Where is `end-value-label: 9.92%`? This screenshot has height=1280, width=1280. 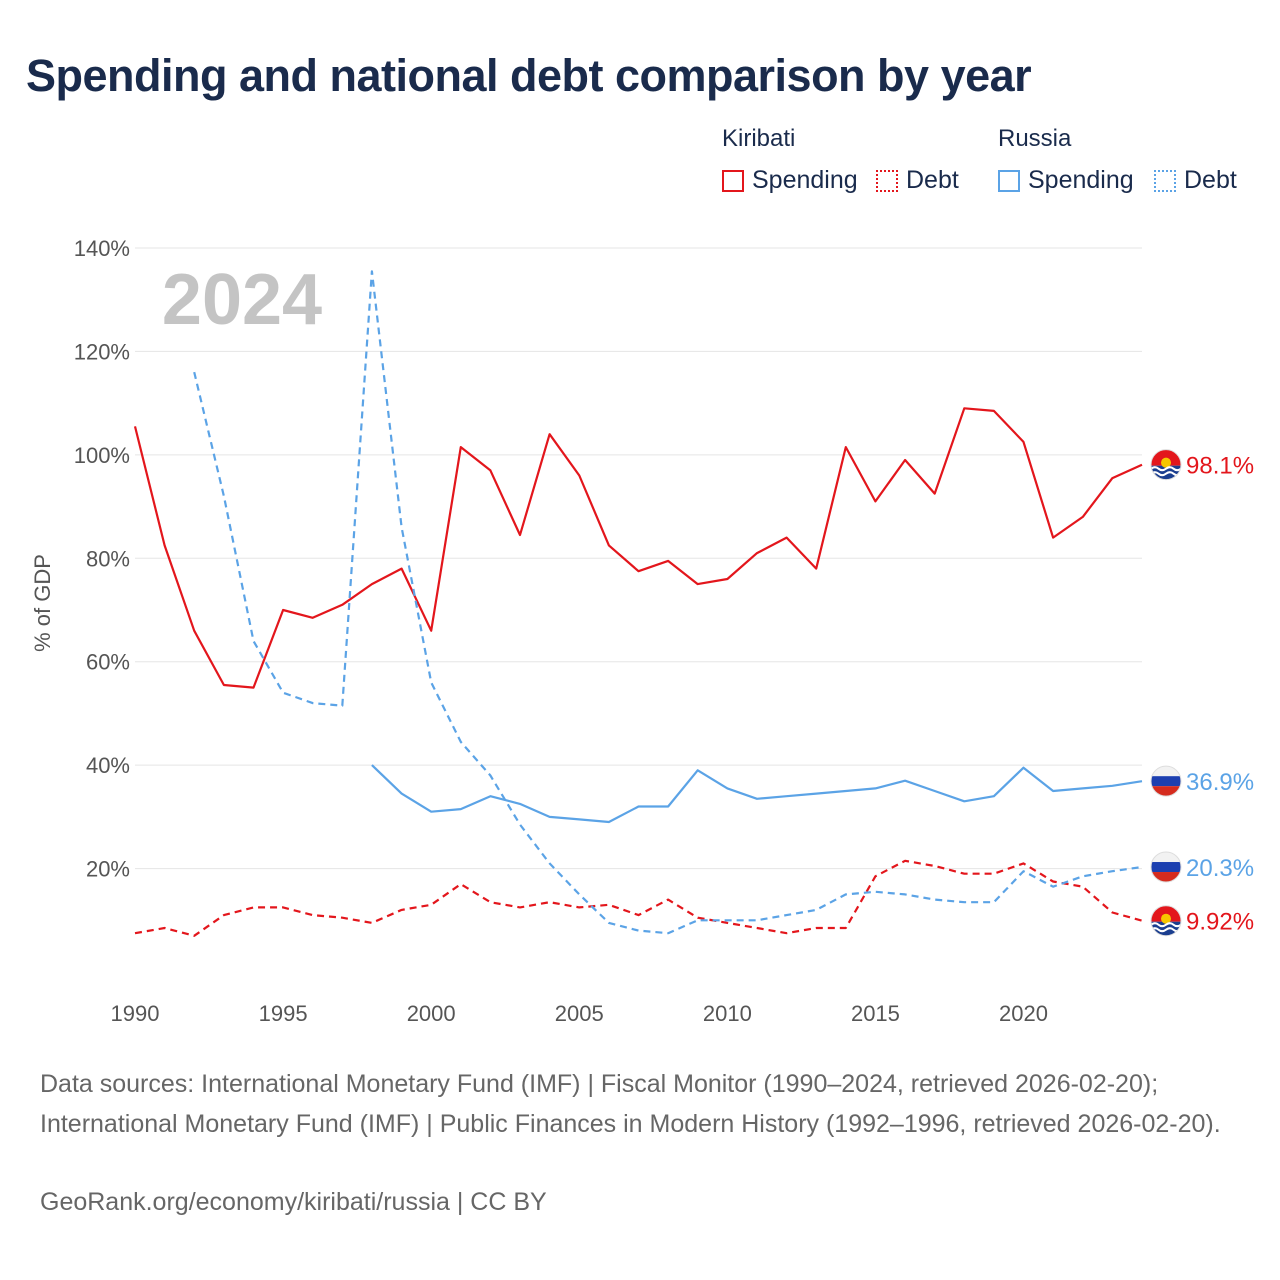 end-value-label: 9.92% is located at coordinates (1220, 922).